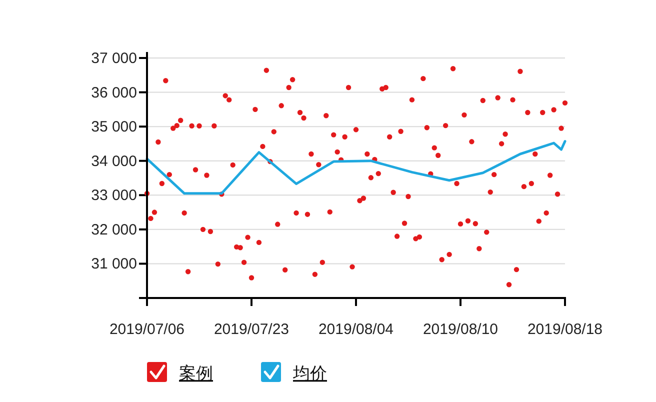  Describe the element at coordinates (565, 329) in the screenshot. I see `x-tick-label: 2019/08/18` at that location.